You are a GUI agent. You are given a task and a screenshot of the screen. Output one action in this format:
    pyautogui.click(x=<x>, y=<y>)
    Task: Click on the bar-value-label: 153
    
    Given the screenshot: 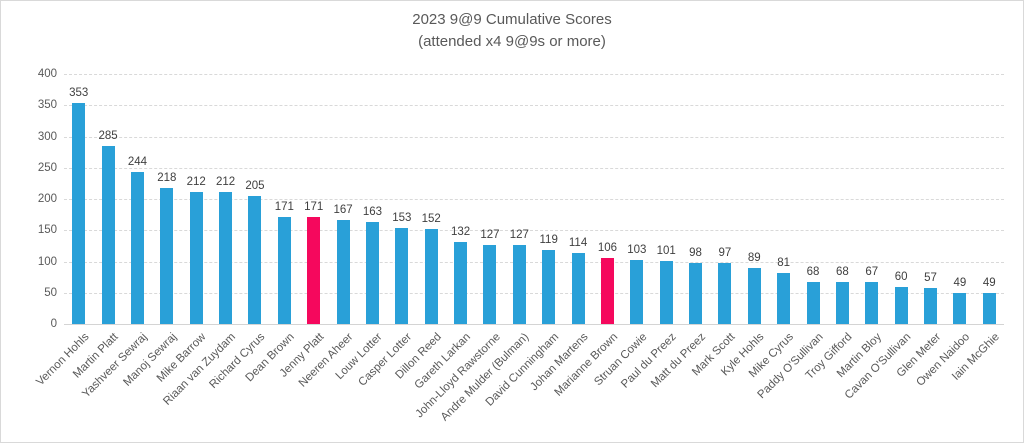 What is the action you would take?
    pyautogui.click(x=402, y=218)
    